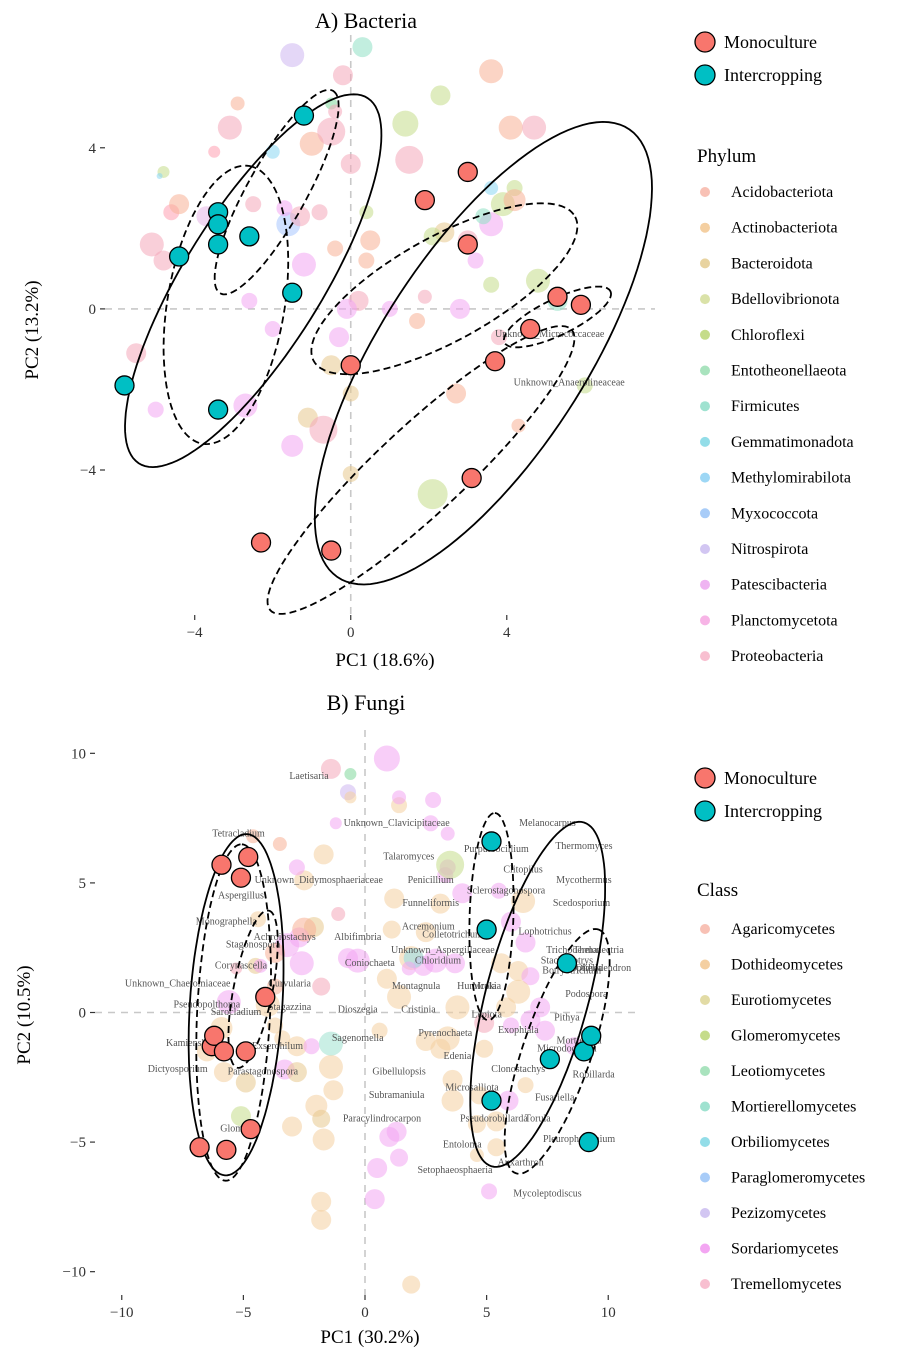  Describe the element at coordinates (583, 846) in the screenshot. I see `taxon-label: Thermomyces` at that location.